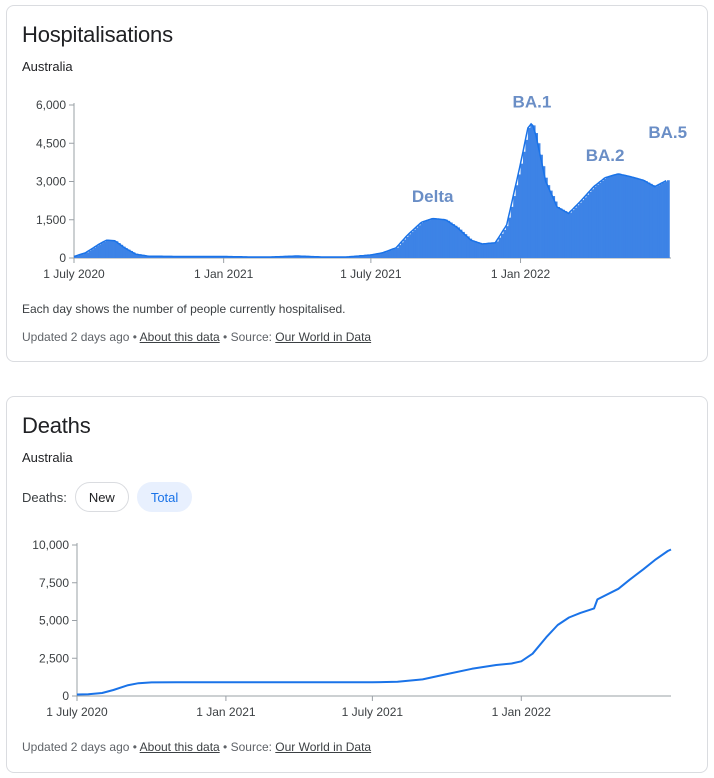 The height and width of the screenshot is (778, 714). What do you see at coordinates (51, 220) in the screenshot?
I see `y-tick-label: 1,500` at bounding box center [51, 220].